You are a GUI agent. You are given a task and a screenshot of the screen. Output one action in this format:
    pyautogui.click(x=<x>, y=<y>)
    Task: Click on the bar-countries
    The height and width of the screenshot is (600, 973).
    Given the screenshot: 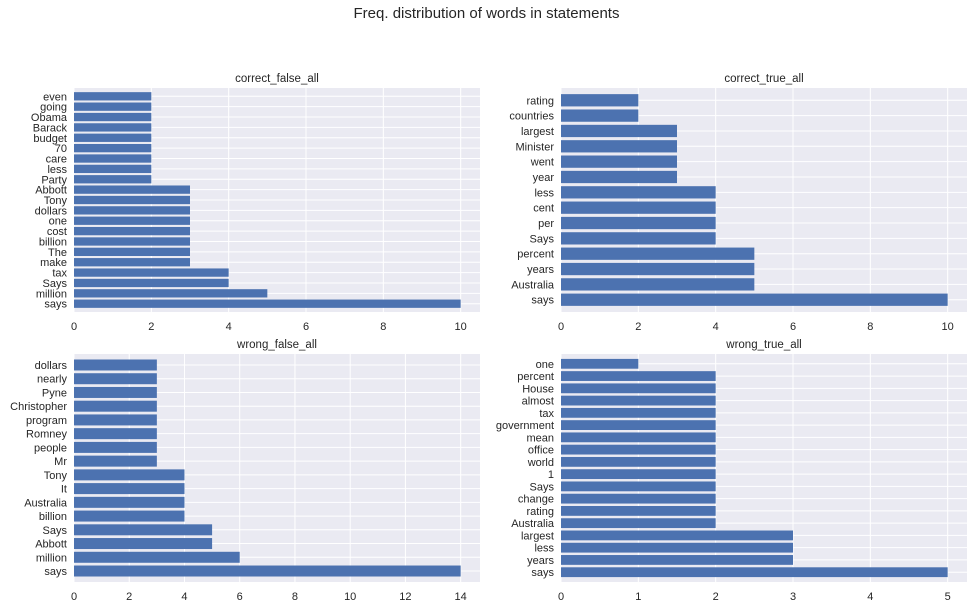 What is the action you would take?
    pyautogui.click(x=600, y=115)
    